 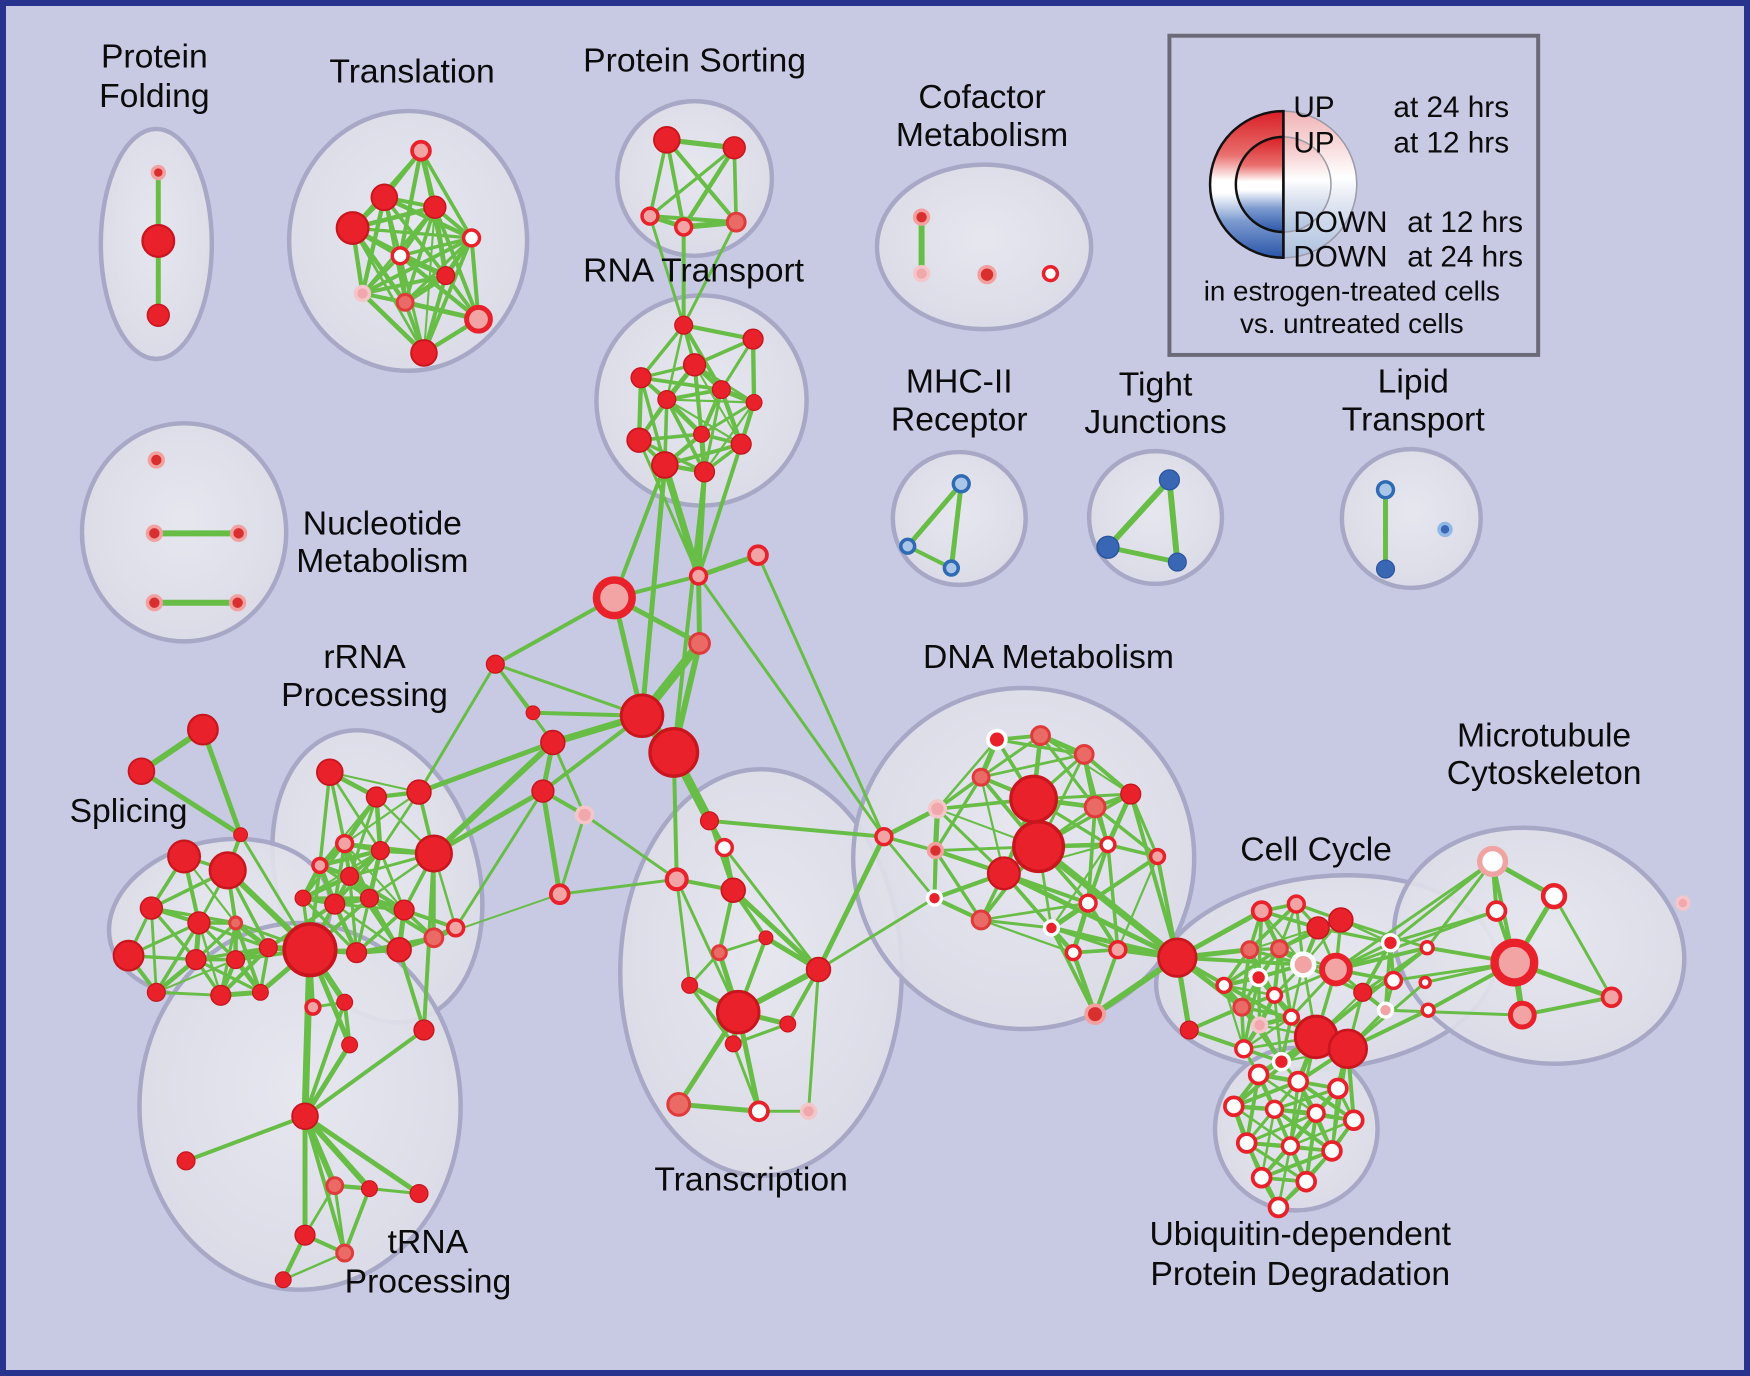 I want to click on cluster-label-nucleotide-metabolism-line2: Metabolism, so click(x=382, y=561).